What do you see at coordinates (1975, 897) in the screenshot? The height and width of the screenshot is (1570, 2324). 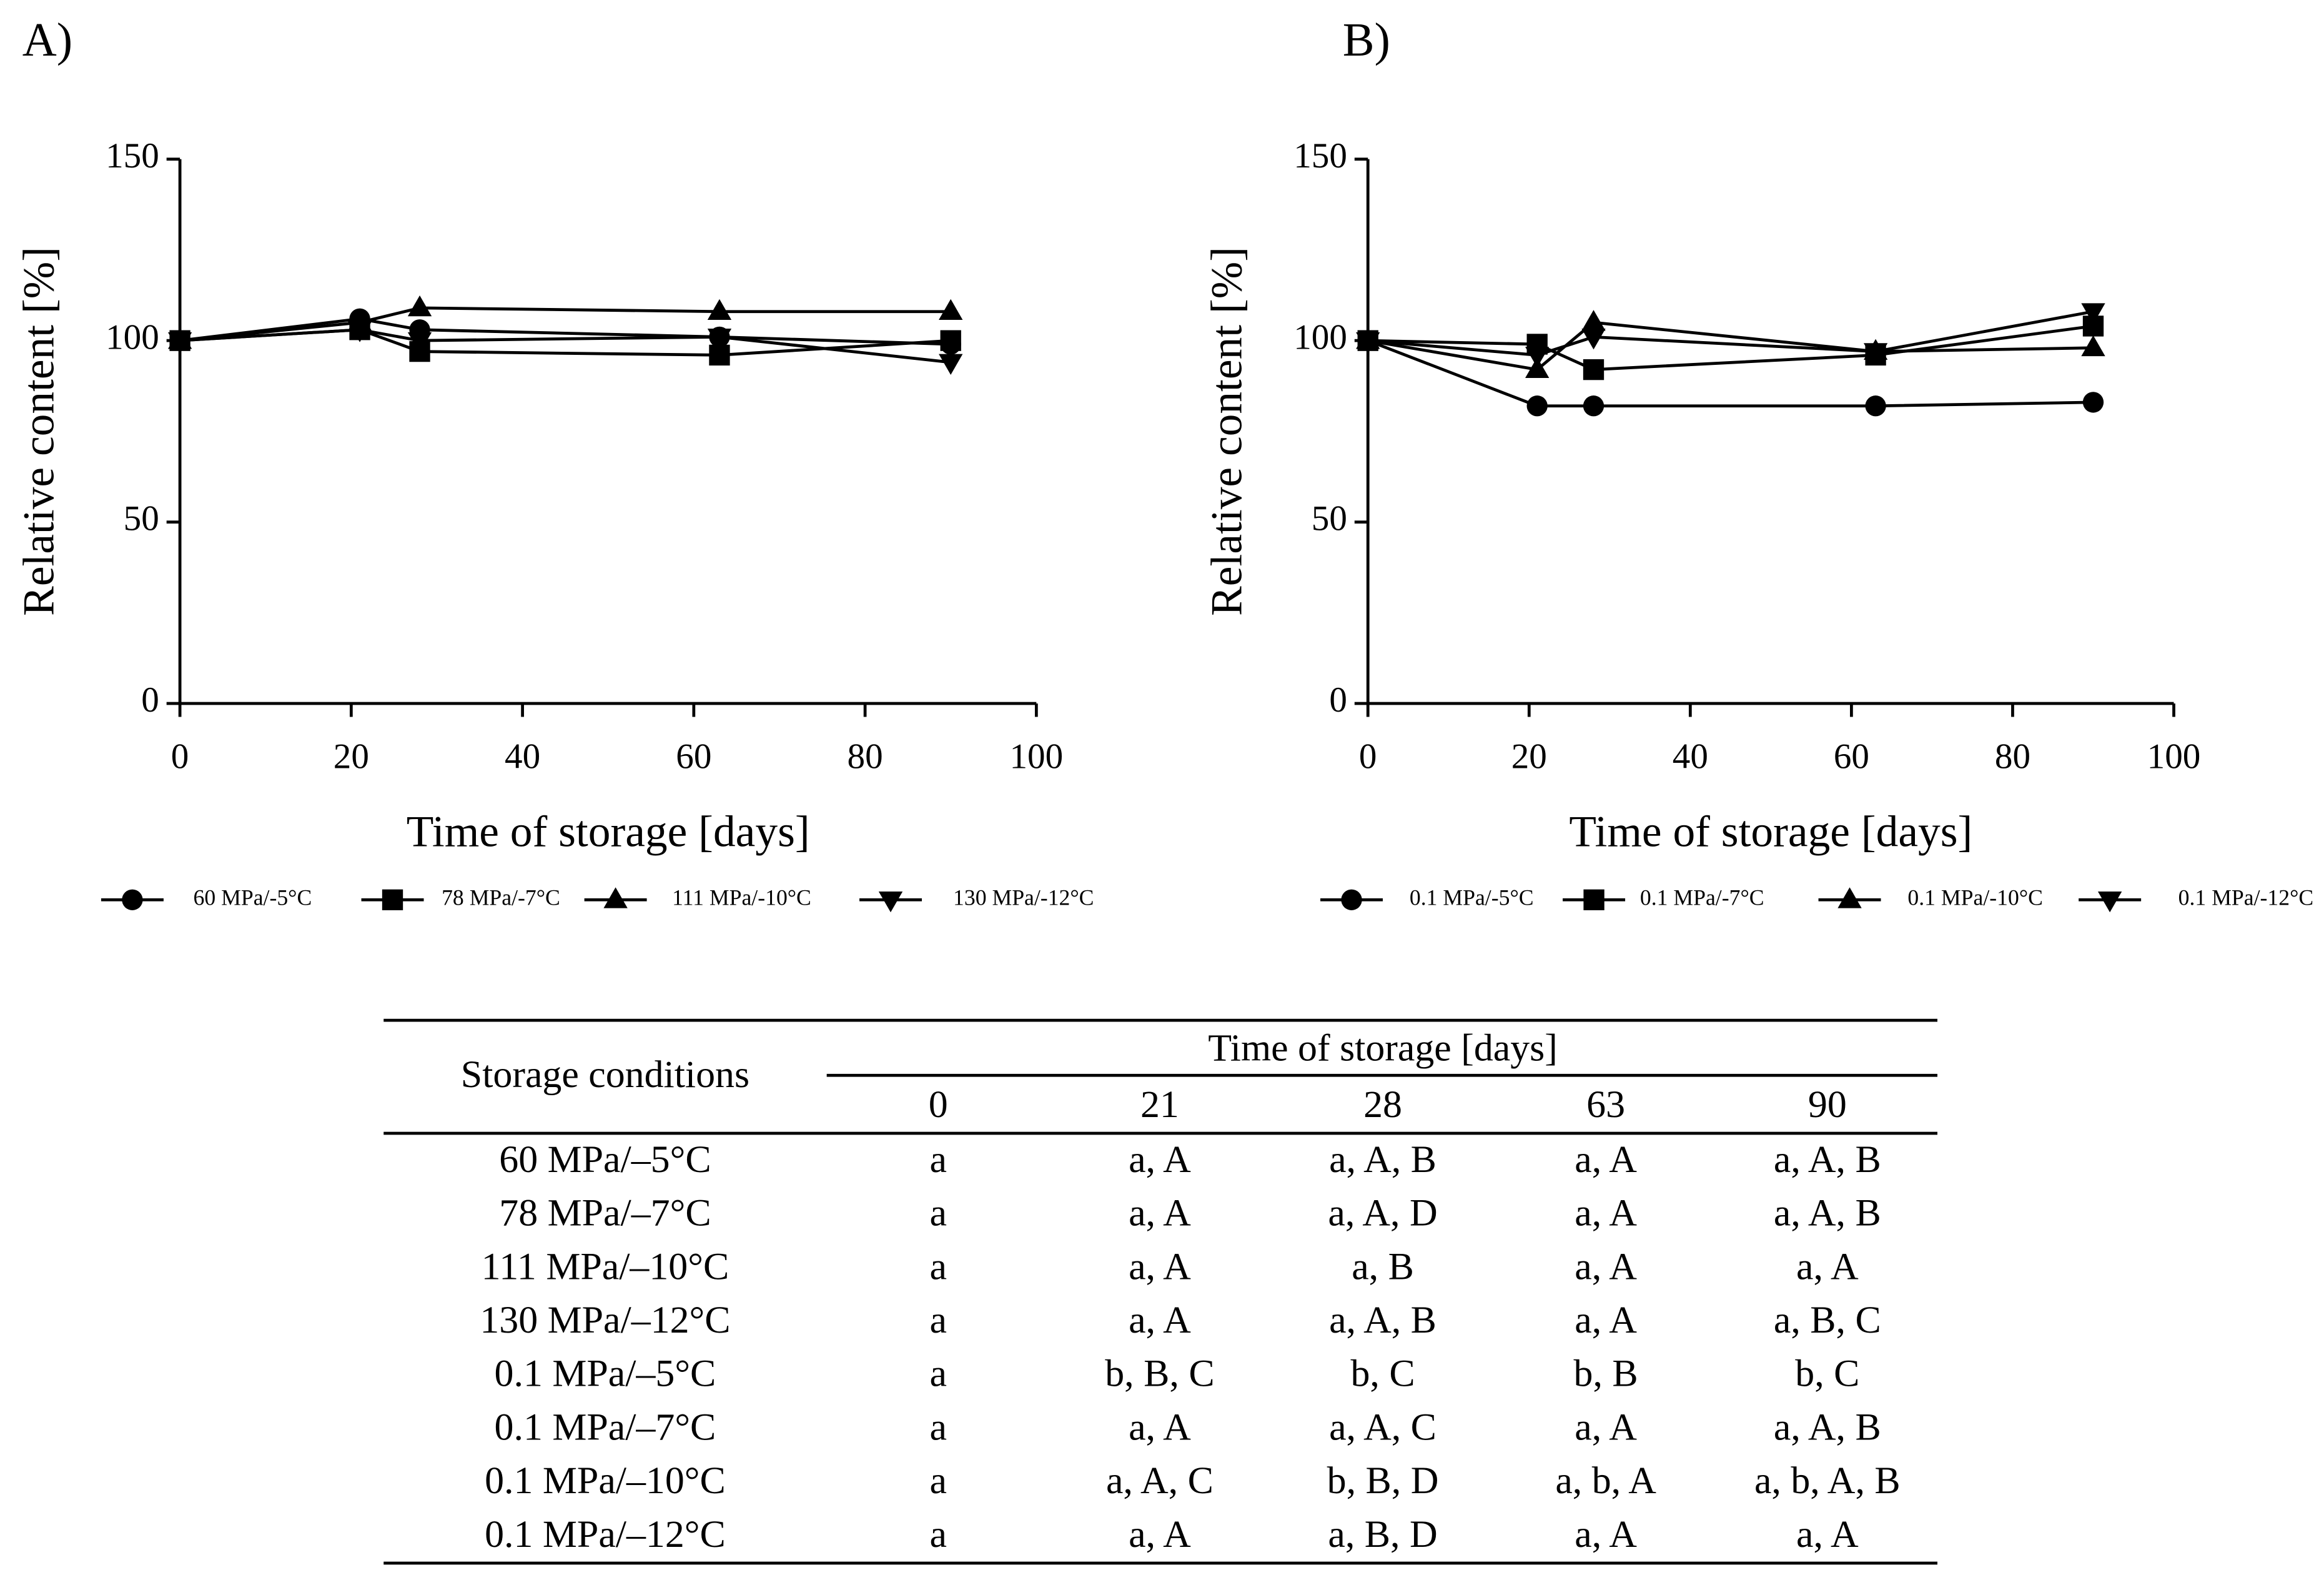 I see `legend-label: 0.1 MPa/-10°C` at bounding box center [1975, 897].